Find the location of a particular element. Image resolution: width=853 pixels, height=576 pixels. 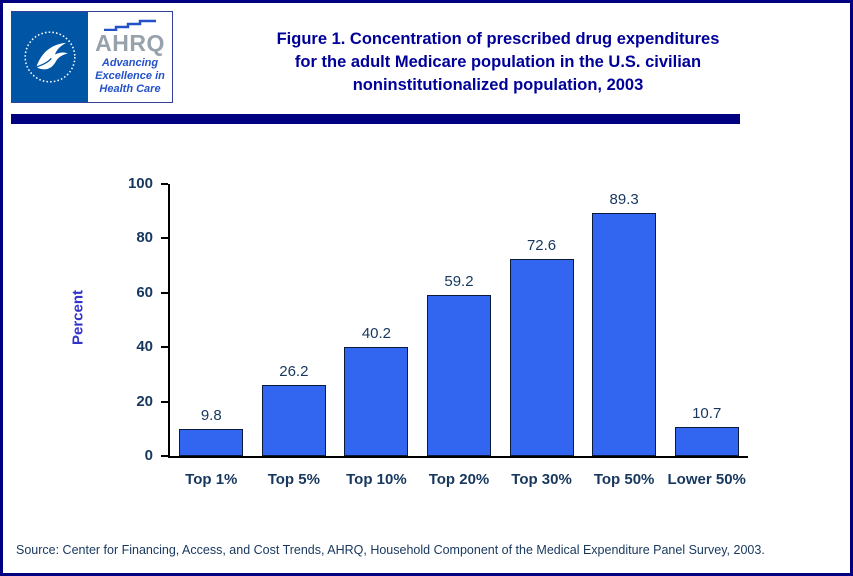

category-label: Top 50% is located at coordinates (624, 479).